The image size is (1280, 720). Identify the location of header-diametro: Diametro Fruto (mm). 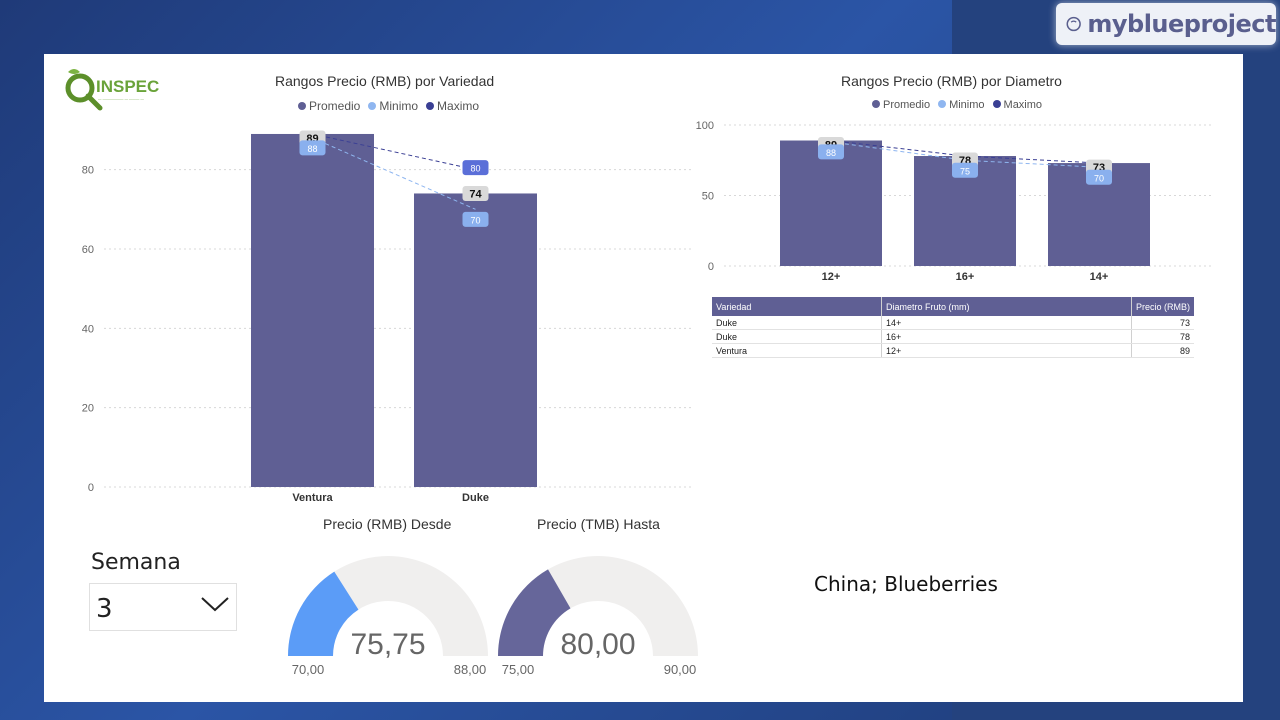
(1007, 306).